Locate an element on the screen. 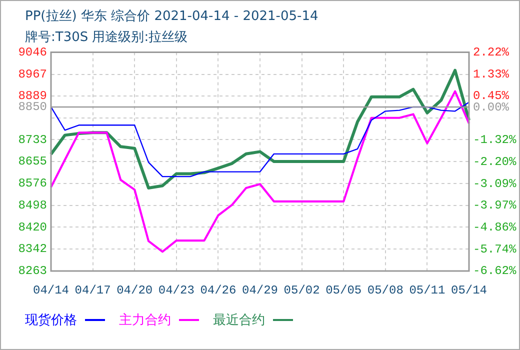  y2-tick-label: -2.20% is located at coordinates (495, 161).